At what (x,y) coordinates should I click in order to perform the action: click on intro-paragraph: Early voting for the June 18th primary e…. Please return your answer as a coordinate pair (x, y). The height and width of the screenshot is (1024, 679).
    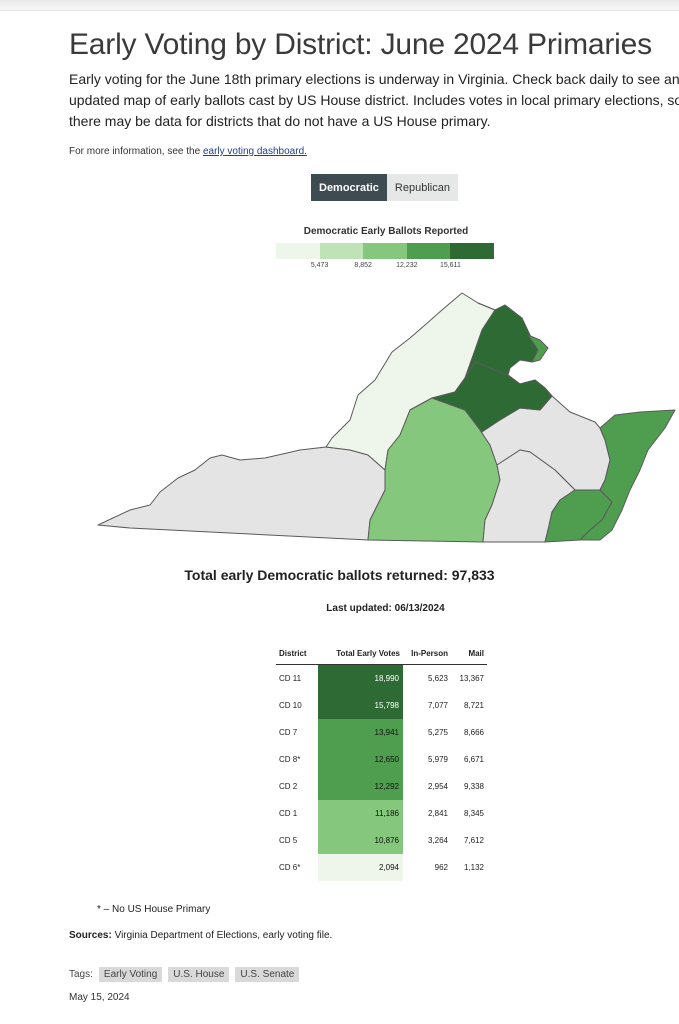
    Looking at the image, I should click on (374, 100).